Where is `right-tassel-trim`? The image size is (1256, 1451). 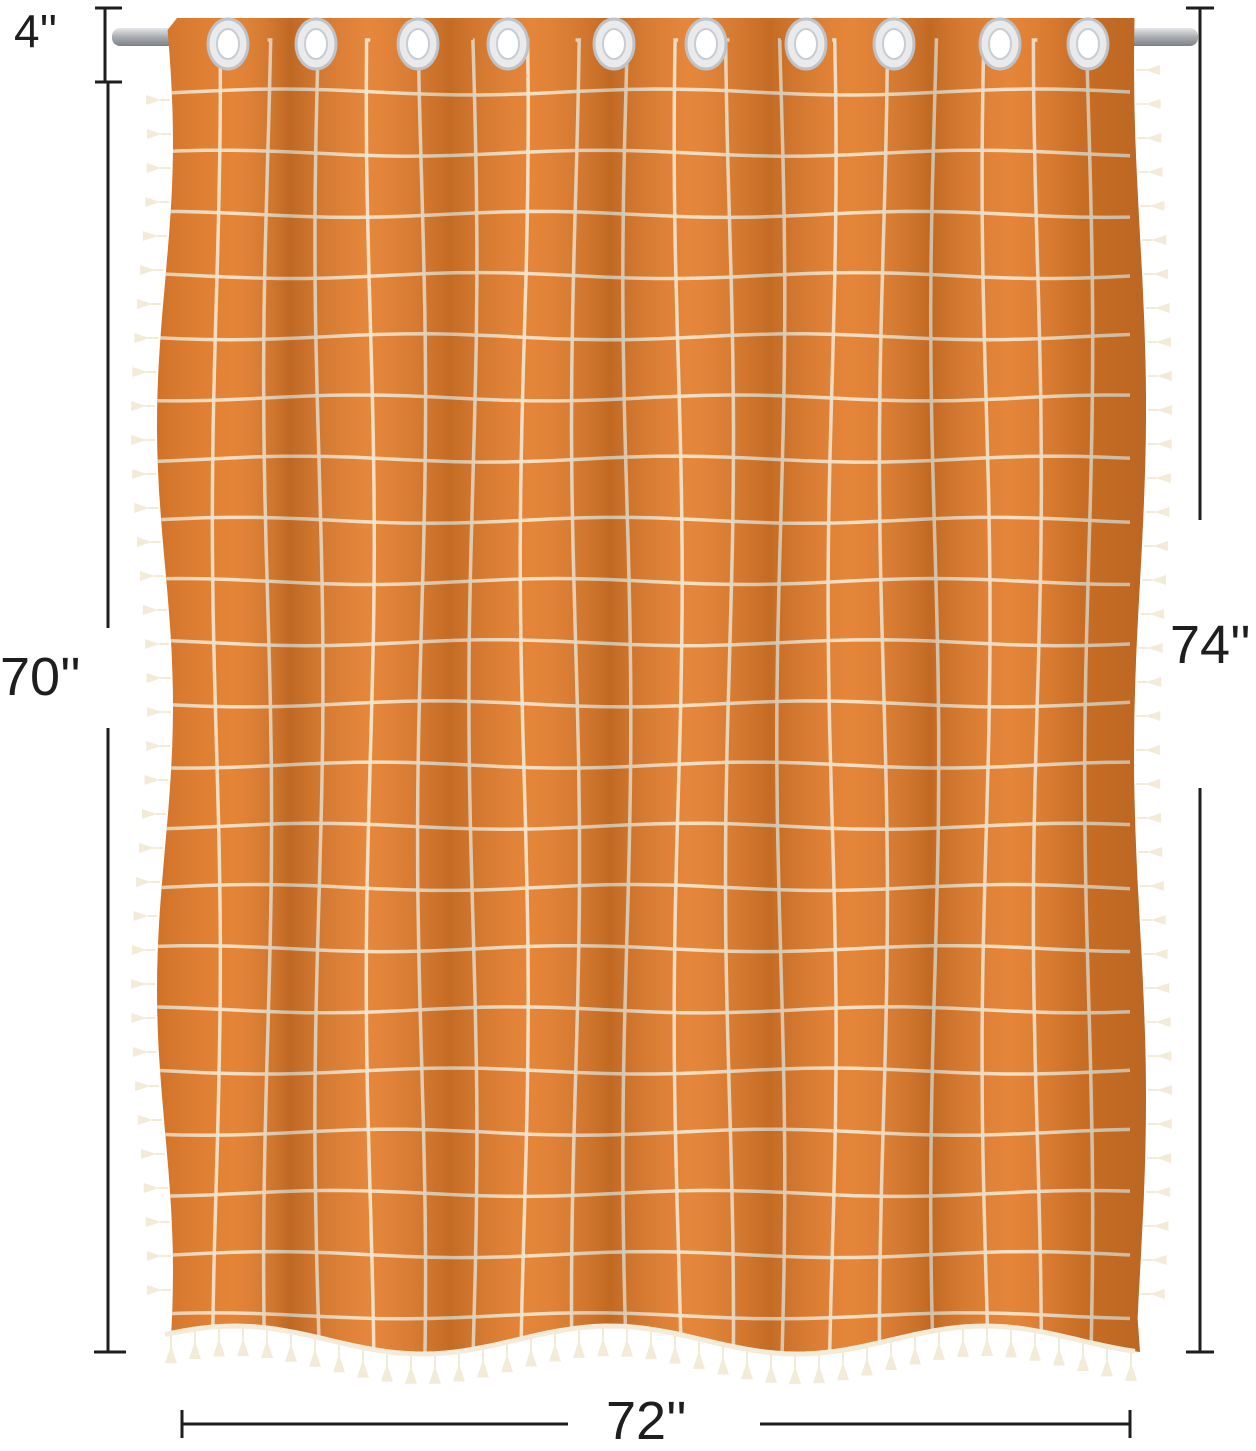
right-tassel-trim is located at coordinates (1154, 682).